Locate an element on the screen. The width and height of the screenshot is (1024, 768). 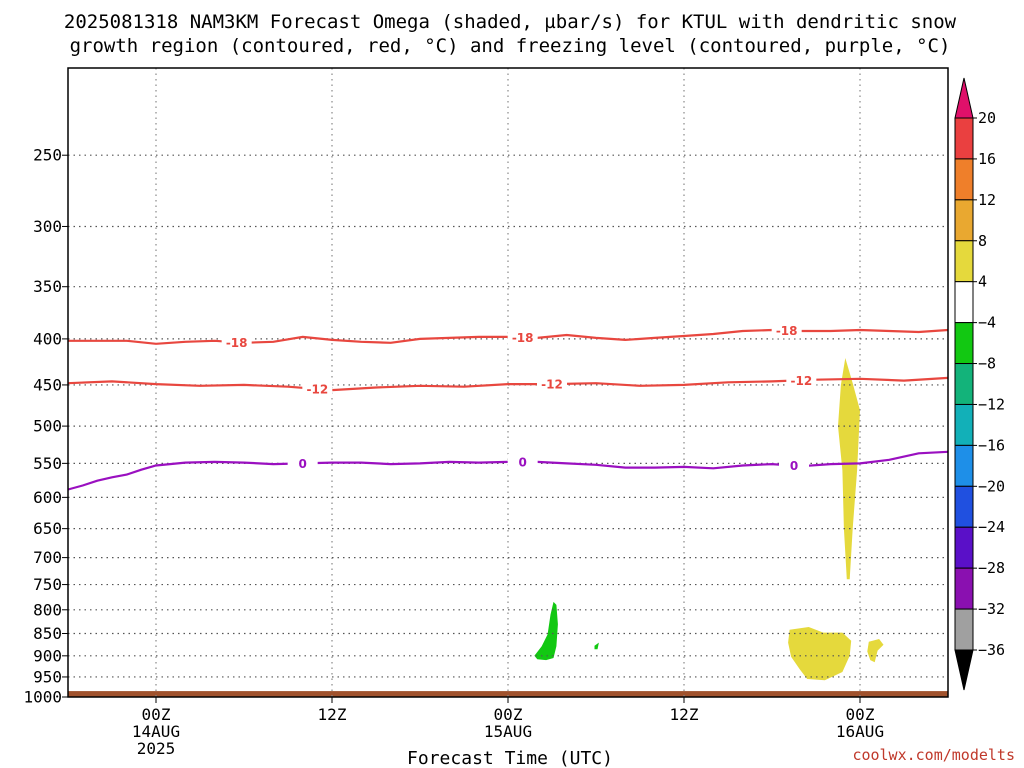
colorbar-tick-label: 12 is located at coordinates (987, 200).